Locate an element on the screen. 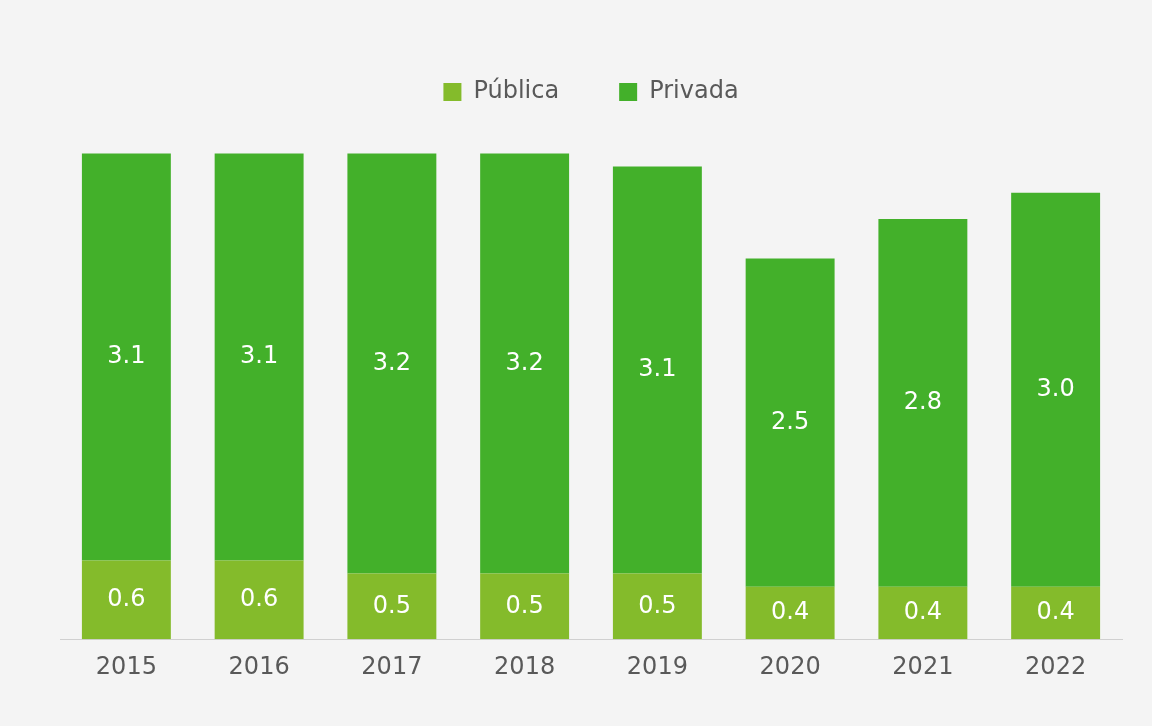 Image resolution: width=1152 pixels, height=726 pixels. data-label: 3.0 is located at coordinates (1055, 387).